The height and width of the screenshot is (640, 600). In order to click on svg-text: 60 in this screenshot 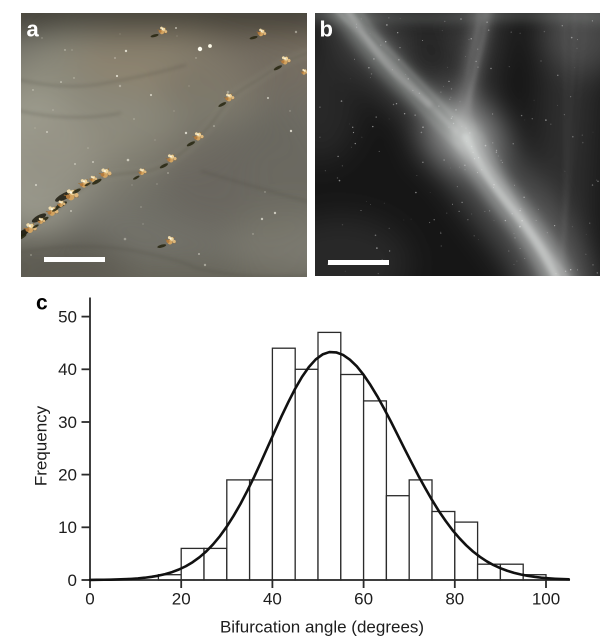, I will do `click(363, 599)`.